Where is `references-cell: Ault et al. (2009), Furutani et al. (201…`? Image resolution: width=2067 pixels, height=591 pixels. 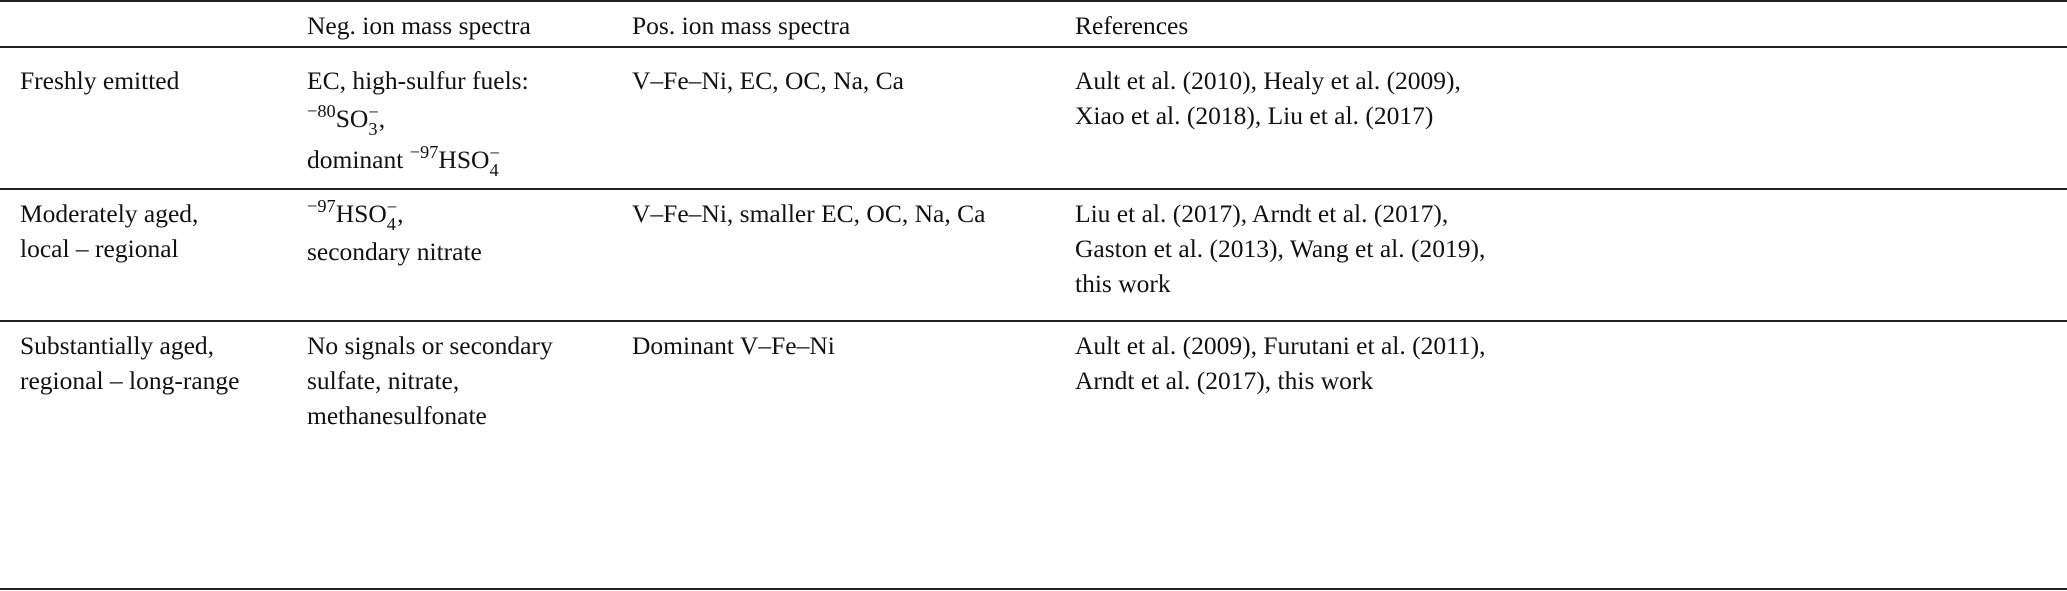 references-cell: Ault et al. (2009), Furutani et al. (201… is located at coordinates (1280, 363).